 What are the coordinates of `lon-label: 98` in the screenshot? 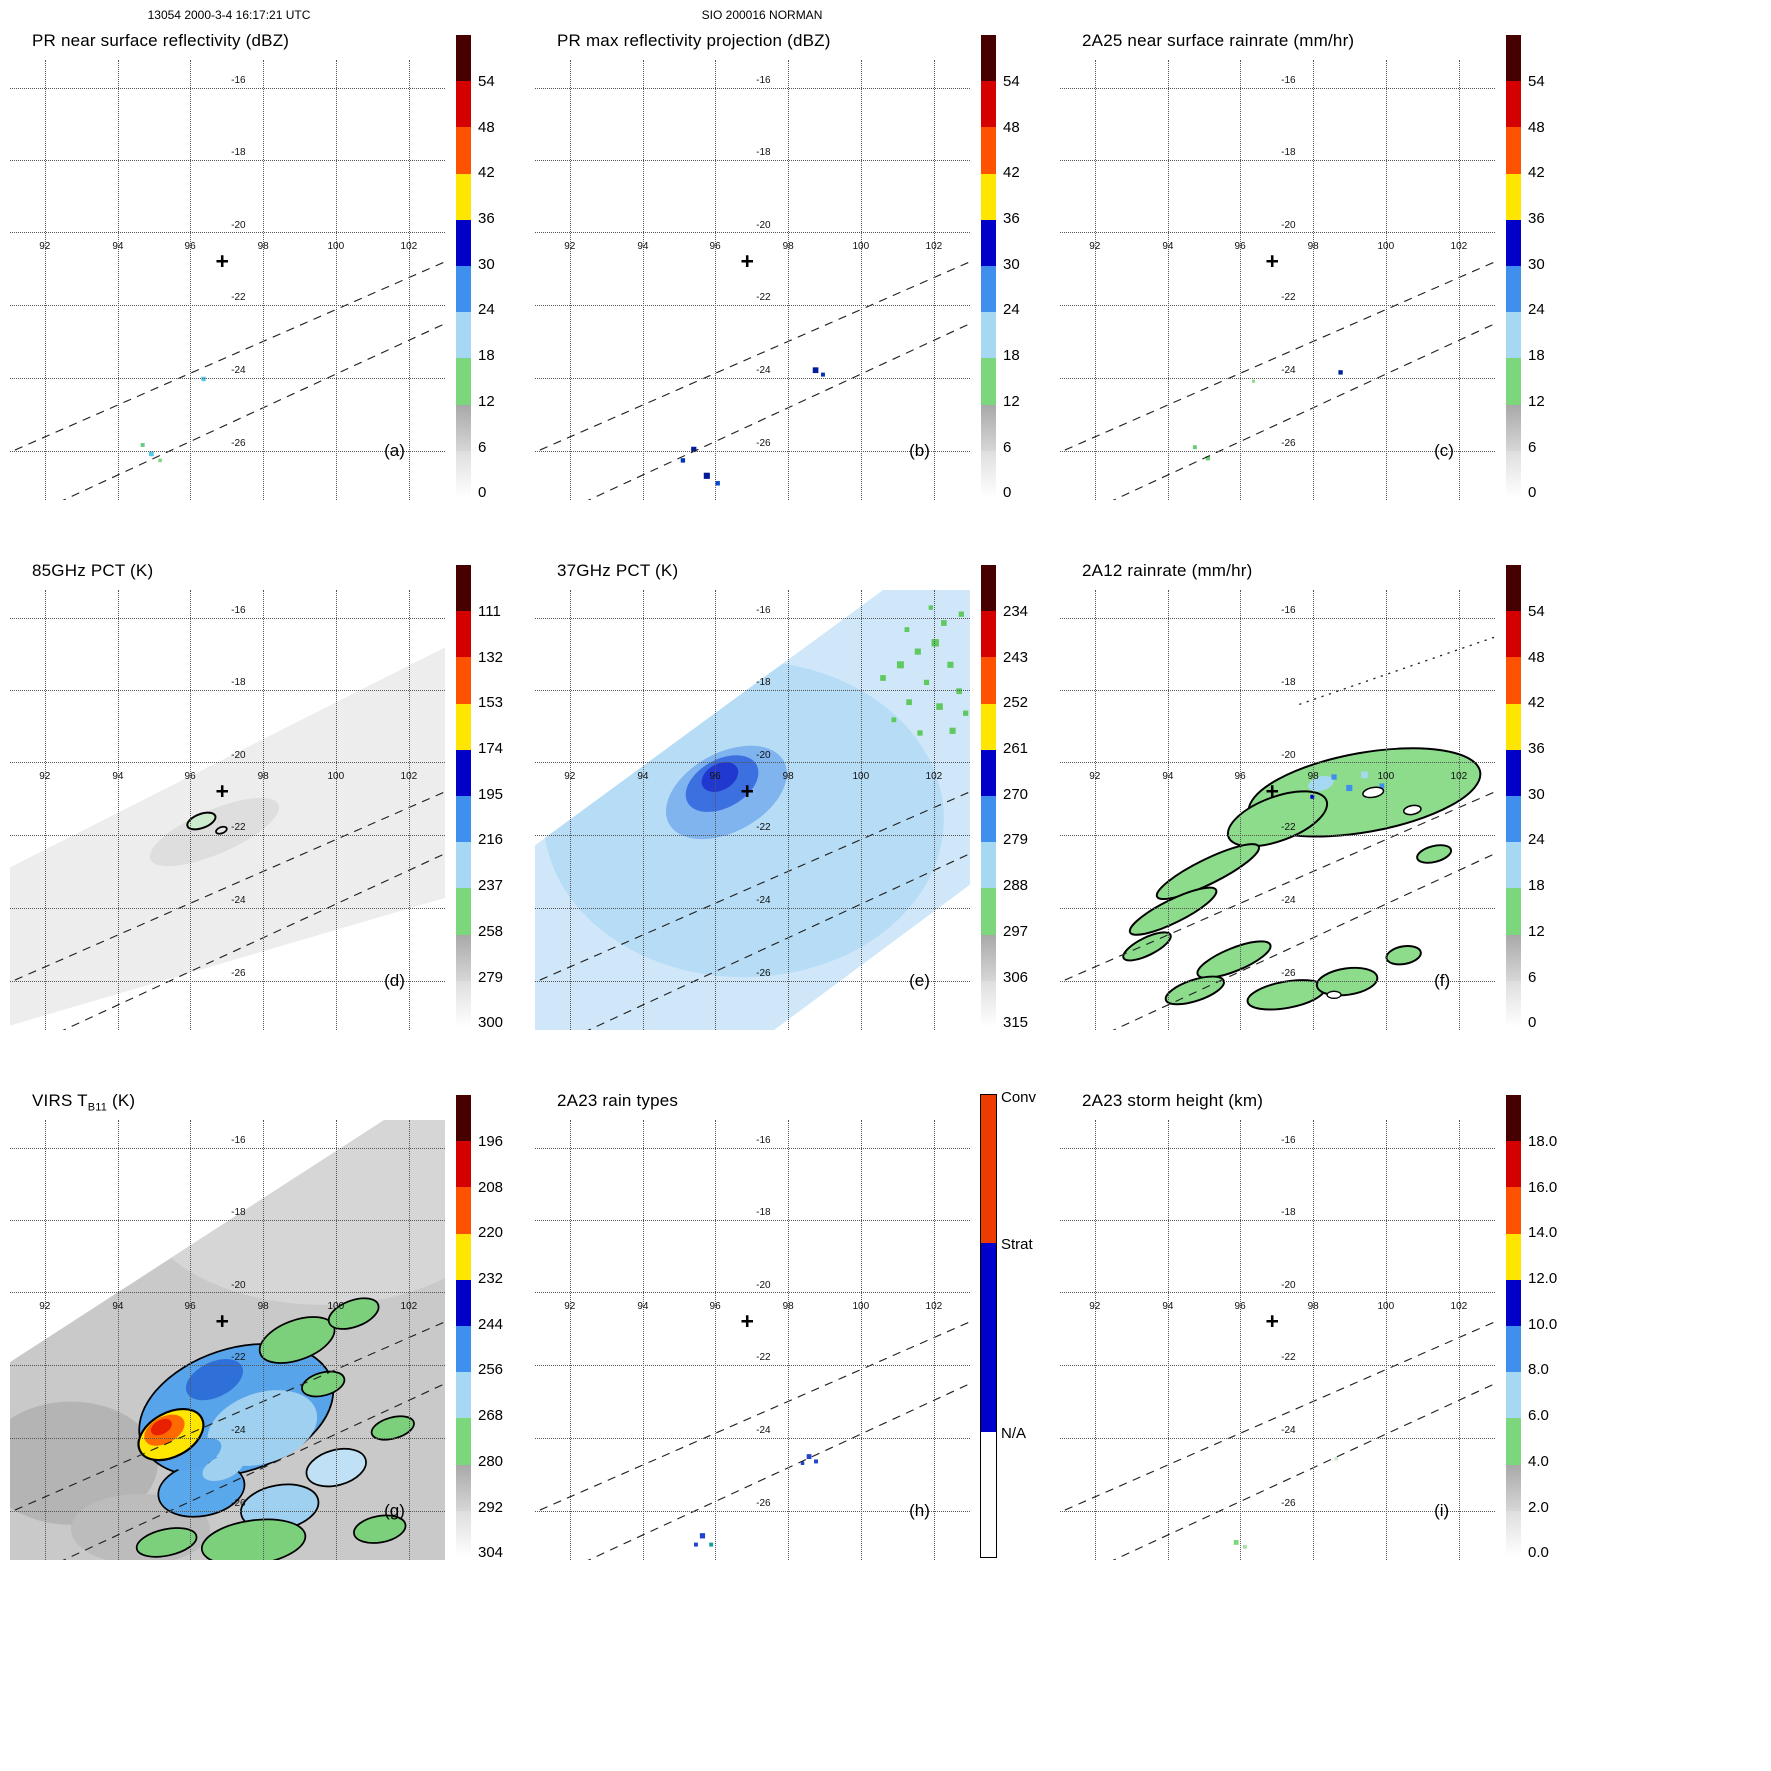 It's located at (788, 776).